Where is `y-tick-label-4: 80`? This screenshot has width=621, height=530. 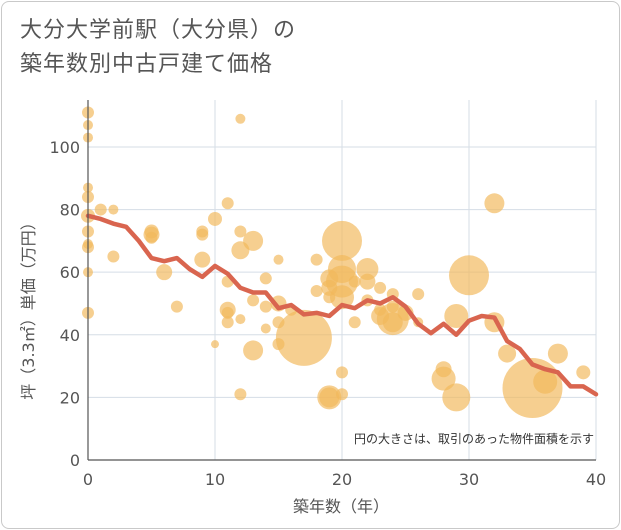 y-tick-label-4: 80 is located at coordinates (70, 210).